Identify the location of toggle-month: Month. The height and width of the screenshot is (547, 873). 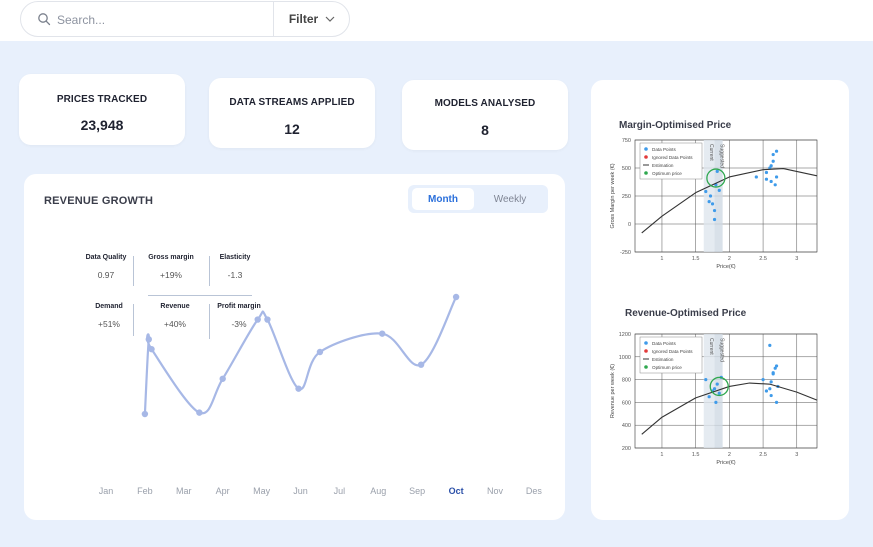
(443, 199).